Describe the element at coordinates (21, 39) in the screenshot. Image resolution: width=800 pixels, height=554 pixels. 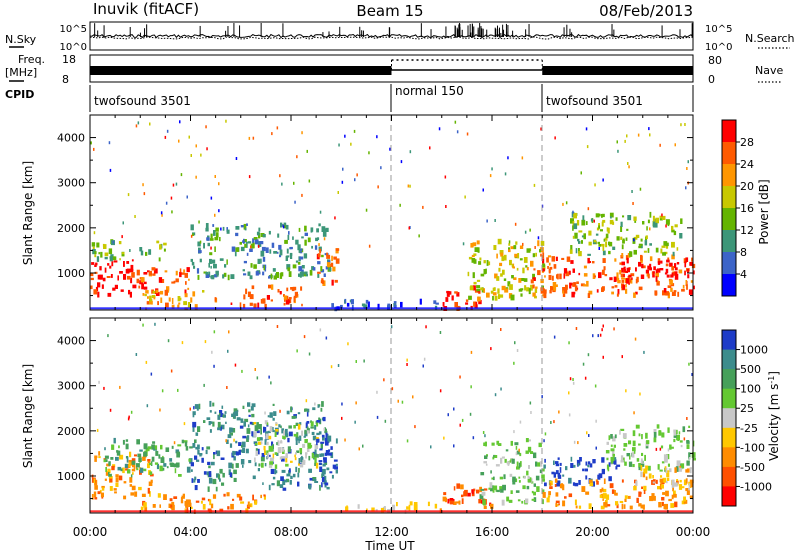
I see `nsky-label: N.Sky` at that location.